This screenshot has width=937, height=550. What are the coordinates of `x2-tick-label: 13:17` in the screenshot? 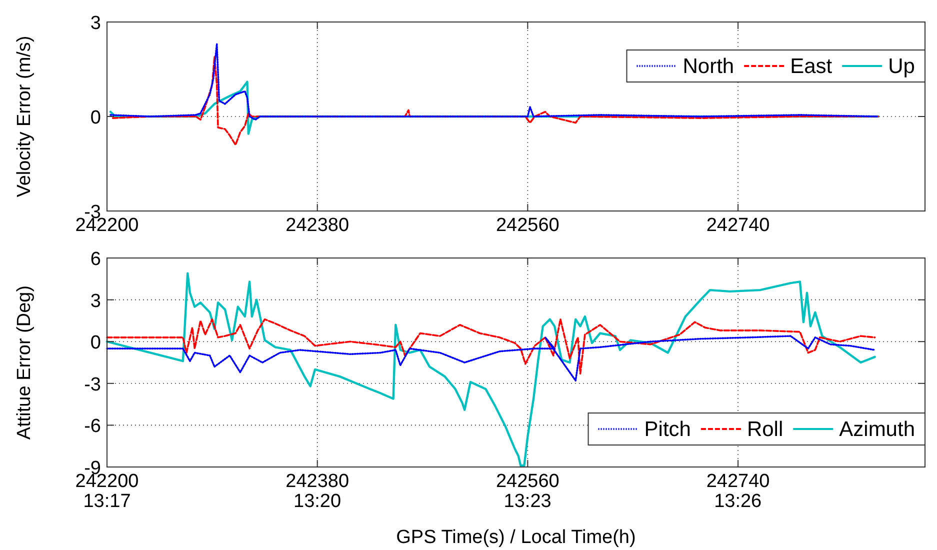 It's located at (107, 501).